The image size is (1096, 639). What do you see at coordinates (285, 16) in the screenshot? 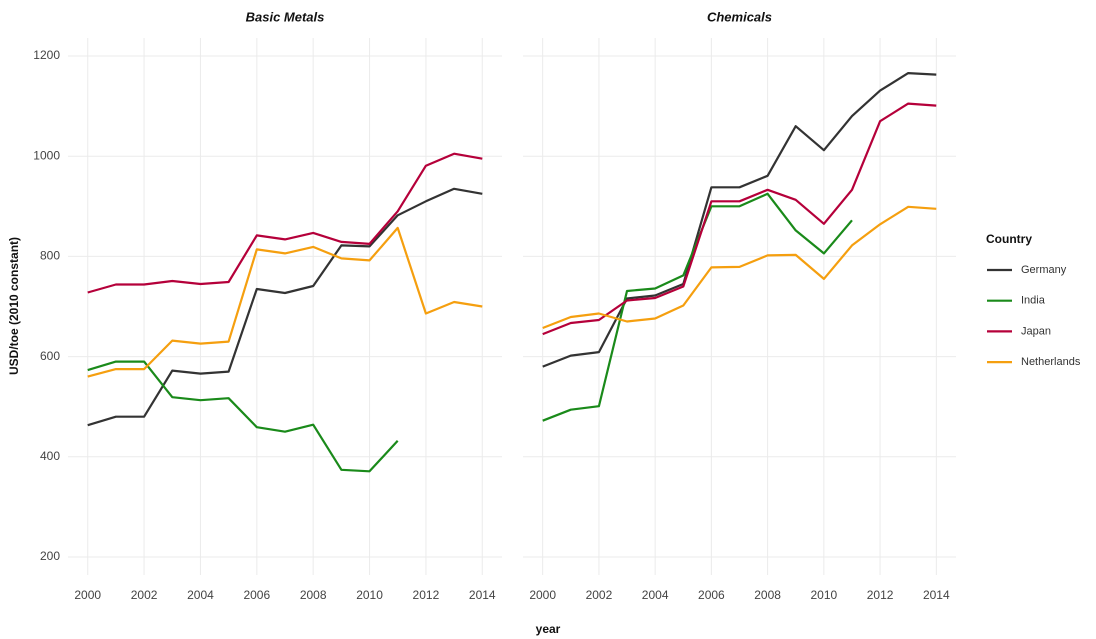
I see `panel-title: Basic Metals` at bounding box center [285, 16].